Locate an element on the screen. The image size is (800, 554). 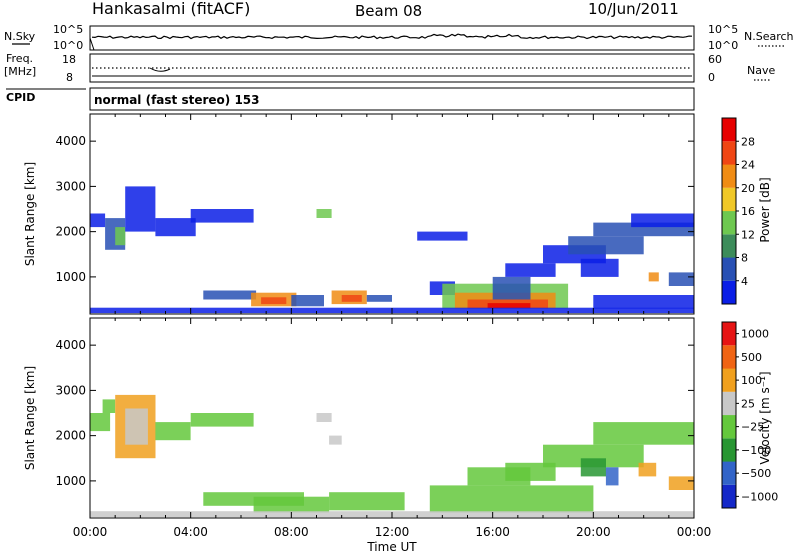
cpid-frame is located at coordinates (392, 99).